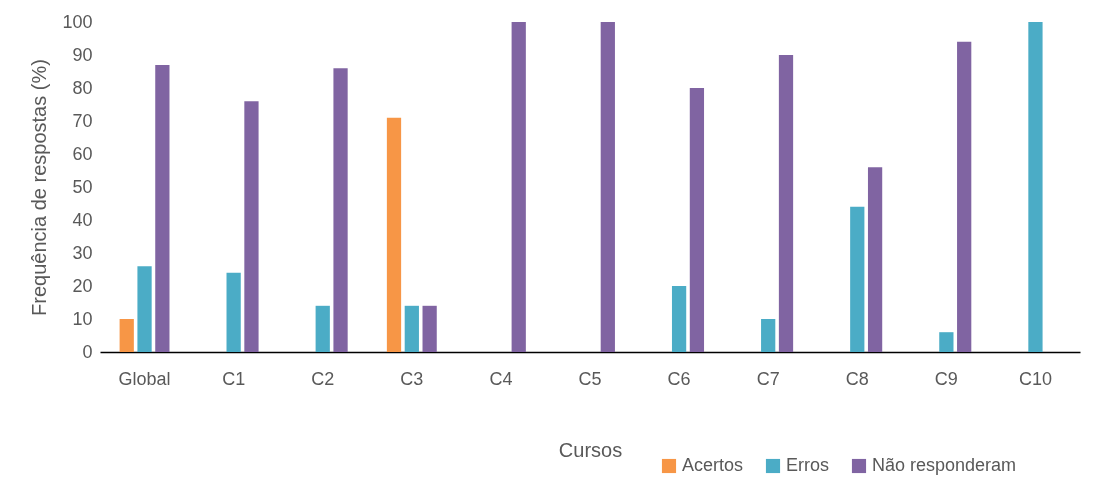  What do you see at coordinates (82, 186) in the screenshot?
I see `y-tick-label: 50` at bounding box center [82, 186].